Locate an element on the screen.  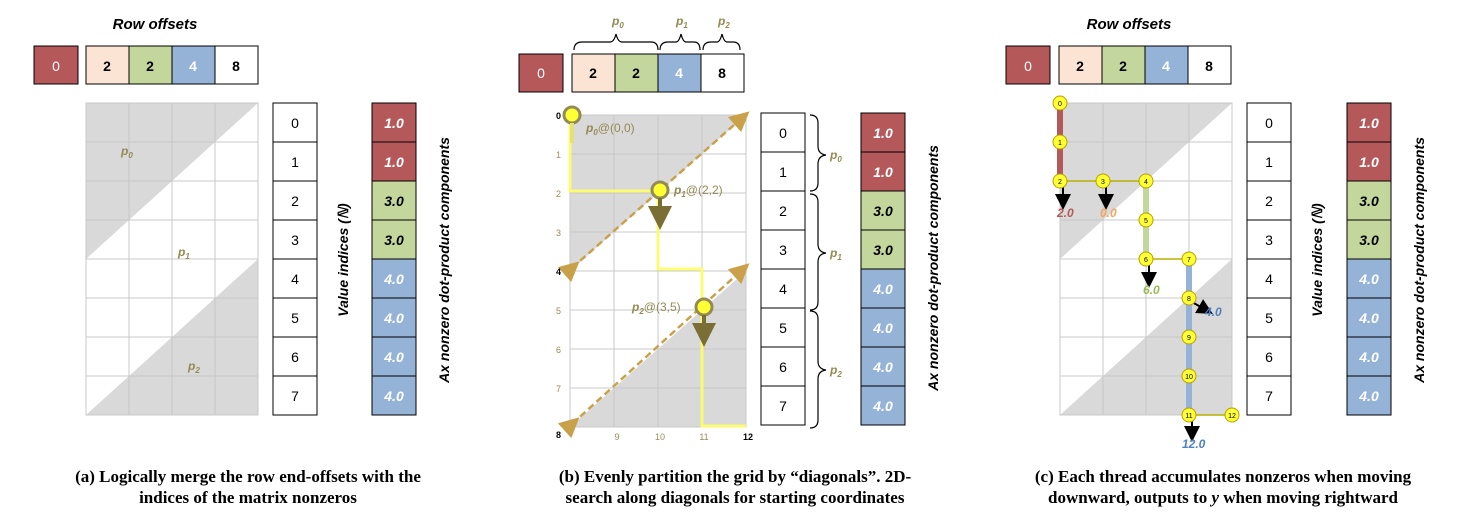
ax-components-label-b: Ax nonzero dot-product components is located at coordinates (933, 268).